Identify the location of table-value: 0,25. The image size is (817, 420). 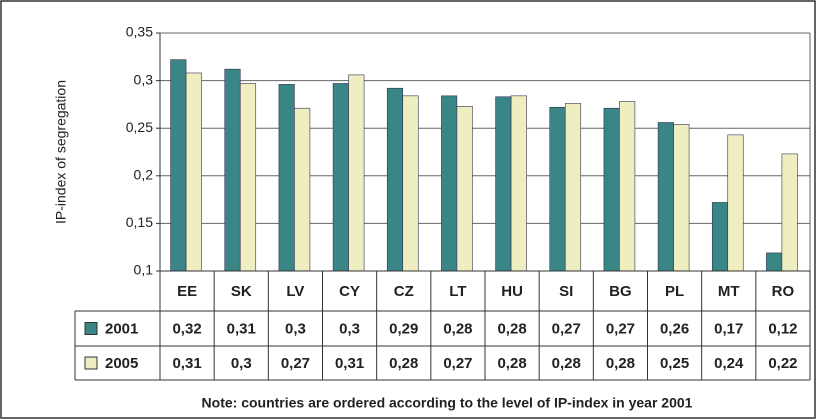
(674, 363).